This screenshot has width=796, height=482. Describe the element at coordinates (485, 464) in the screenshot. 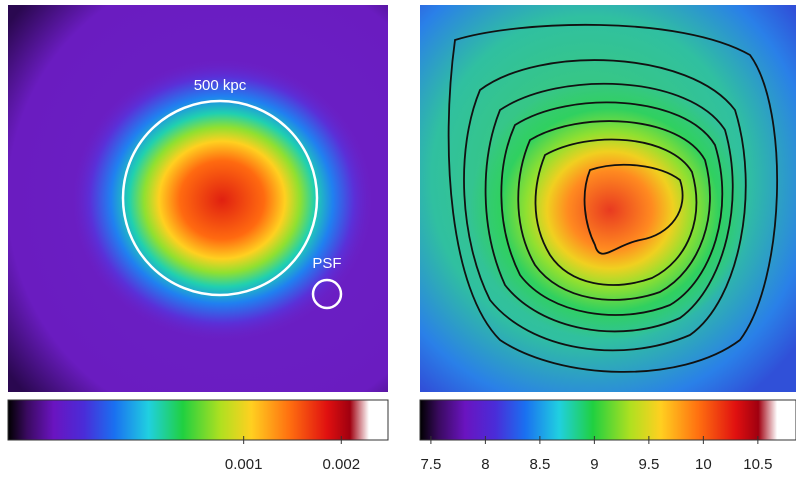

I see `tick-label: 8` at that location.